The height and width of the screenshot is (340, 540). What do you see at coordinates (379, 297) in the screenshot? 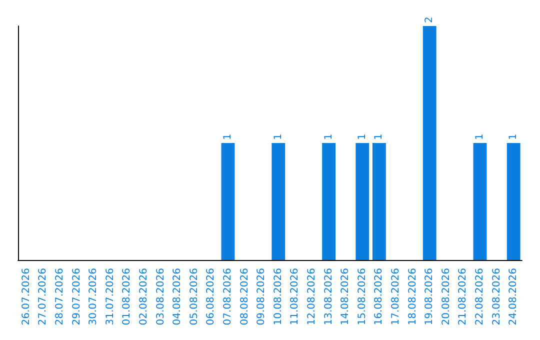
I see `x-tick-label: 16.08.2026` at bounding box center [379, 297].